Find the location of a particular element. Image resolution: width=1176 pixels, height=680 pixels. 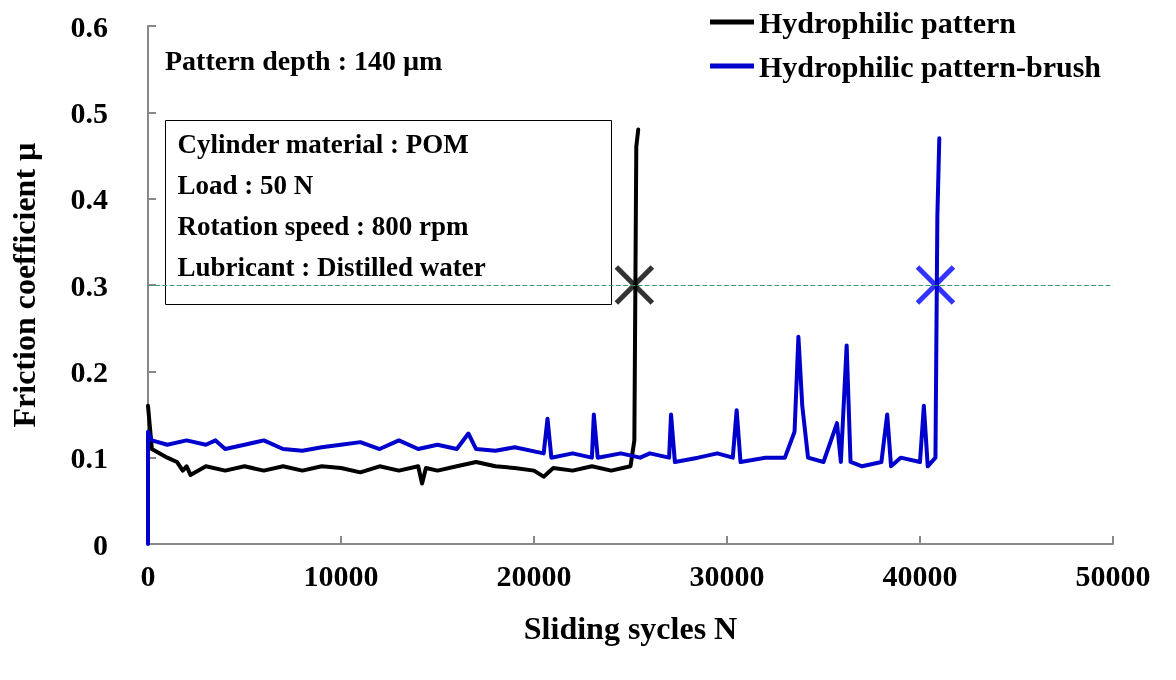

y-tick-label: 0.5 is located at coordinates (89, 112).